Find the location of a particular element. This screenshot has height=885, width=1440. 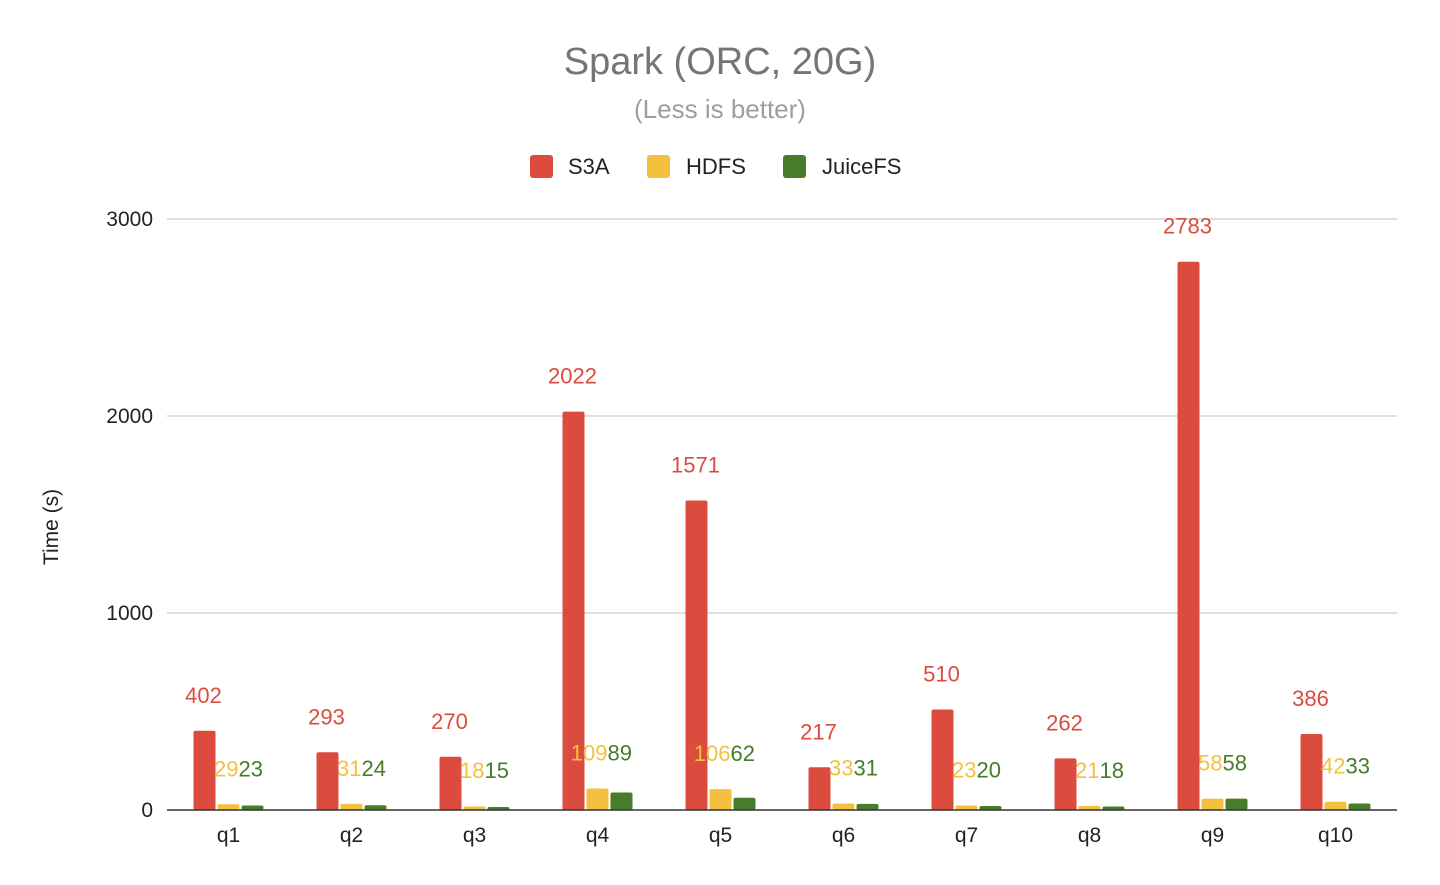

legend-swatch-juicefs is located at coordinates (794, 166).